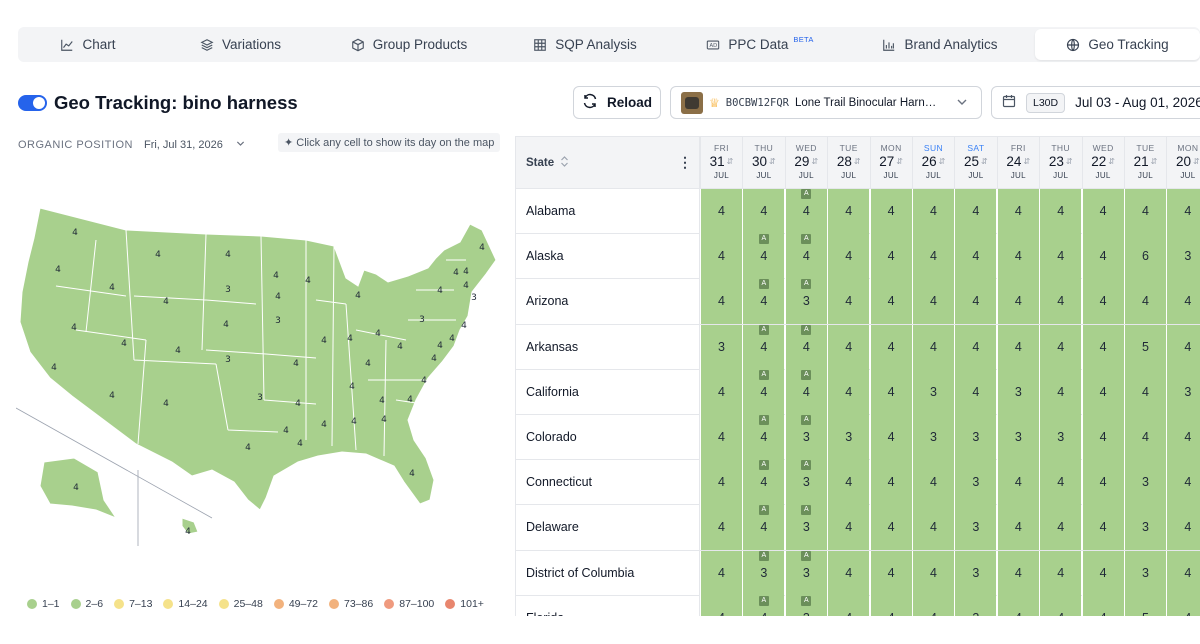 The height and width of the screenshot is (644, 1200). I want to click on tab-group-products: Group Products, so click(409, 44).